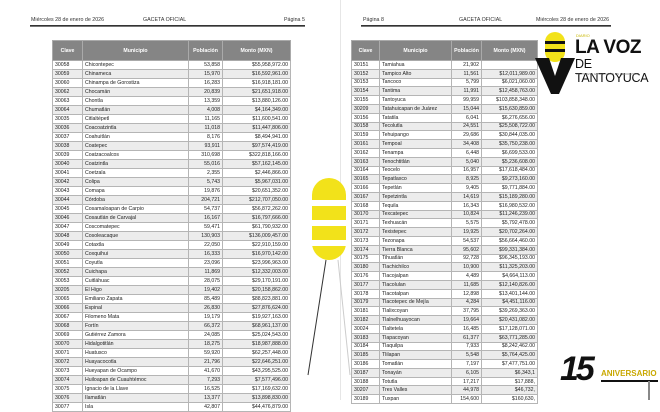 Image resolution: width=660 pixels, height=412 pixels. I want to click on table-row: 30039 Coatzacoalcos 310,698 $322,818,166.00, so click(171, 155).